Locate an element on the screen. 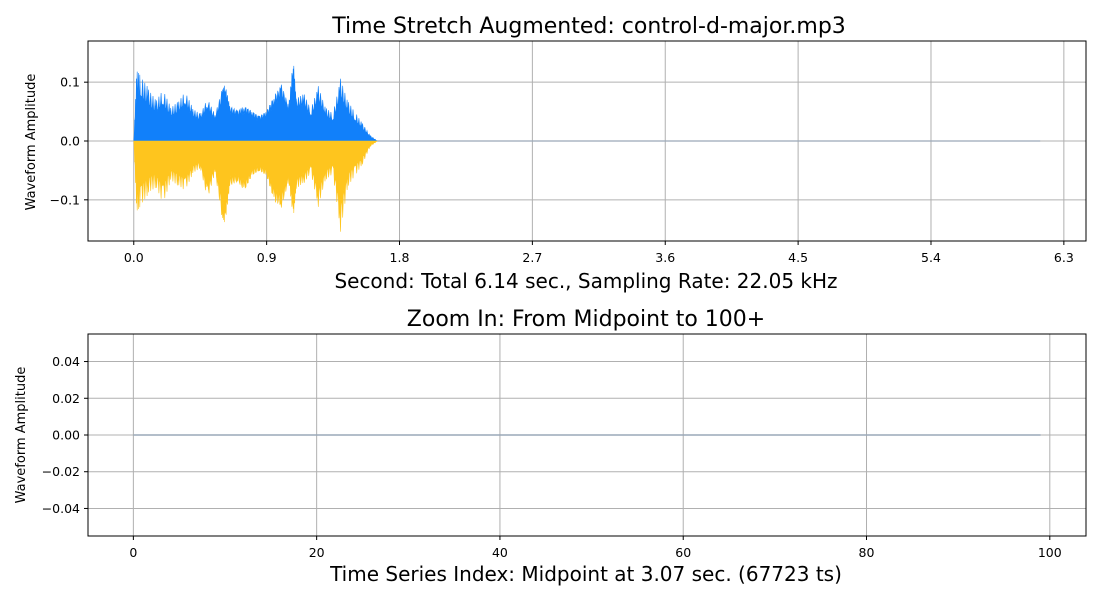 Image resolution: width=1099 pixels, height=599 pixels. waveform-x-ticks: 0.0 0.9 1.8 2.7 3.6 4.5 5.4 6.3 is located at coordinates (599, 253).